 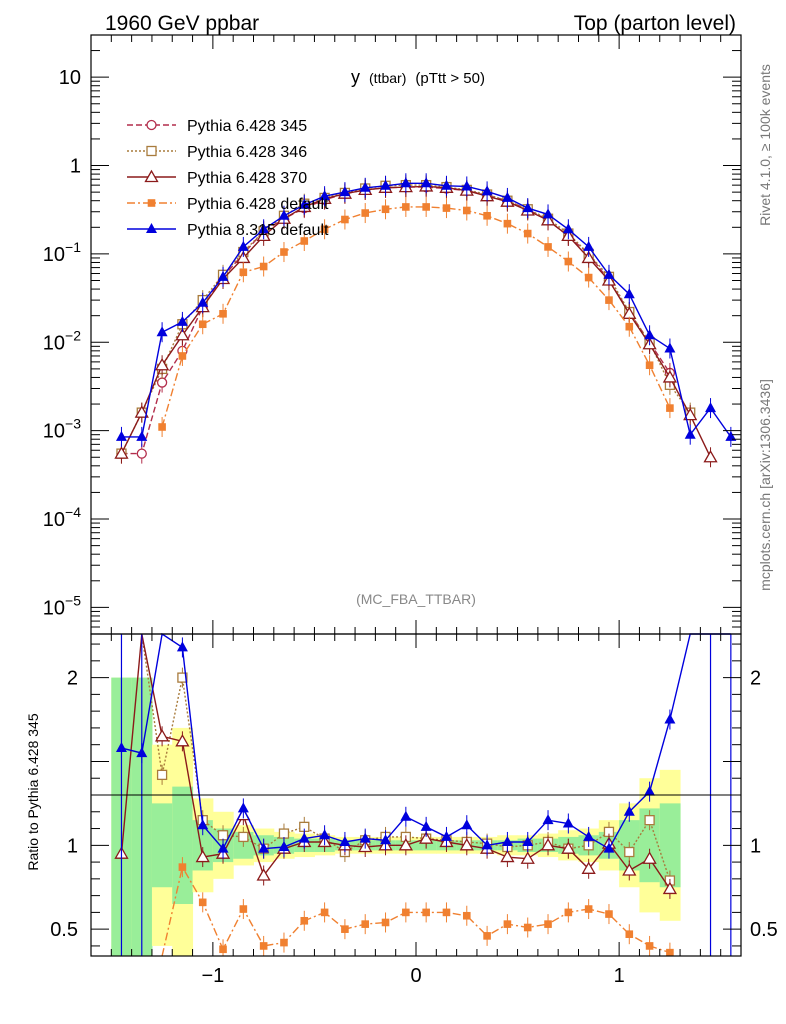 I want to click on legend-entry: Pythia 6.428 370, so click(x=217, y=178).